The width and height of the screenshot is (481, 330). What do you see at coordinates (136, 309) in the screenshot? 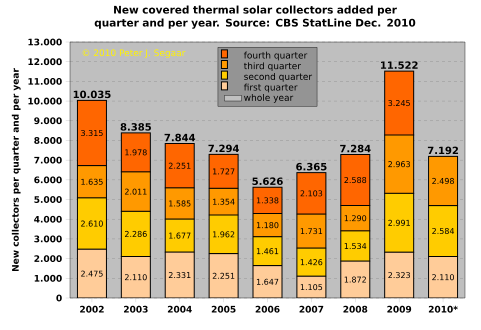
I see `x-tick-label: 2003` at bounding box center [136, 309].